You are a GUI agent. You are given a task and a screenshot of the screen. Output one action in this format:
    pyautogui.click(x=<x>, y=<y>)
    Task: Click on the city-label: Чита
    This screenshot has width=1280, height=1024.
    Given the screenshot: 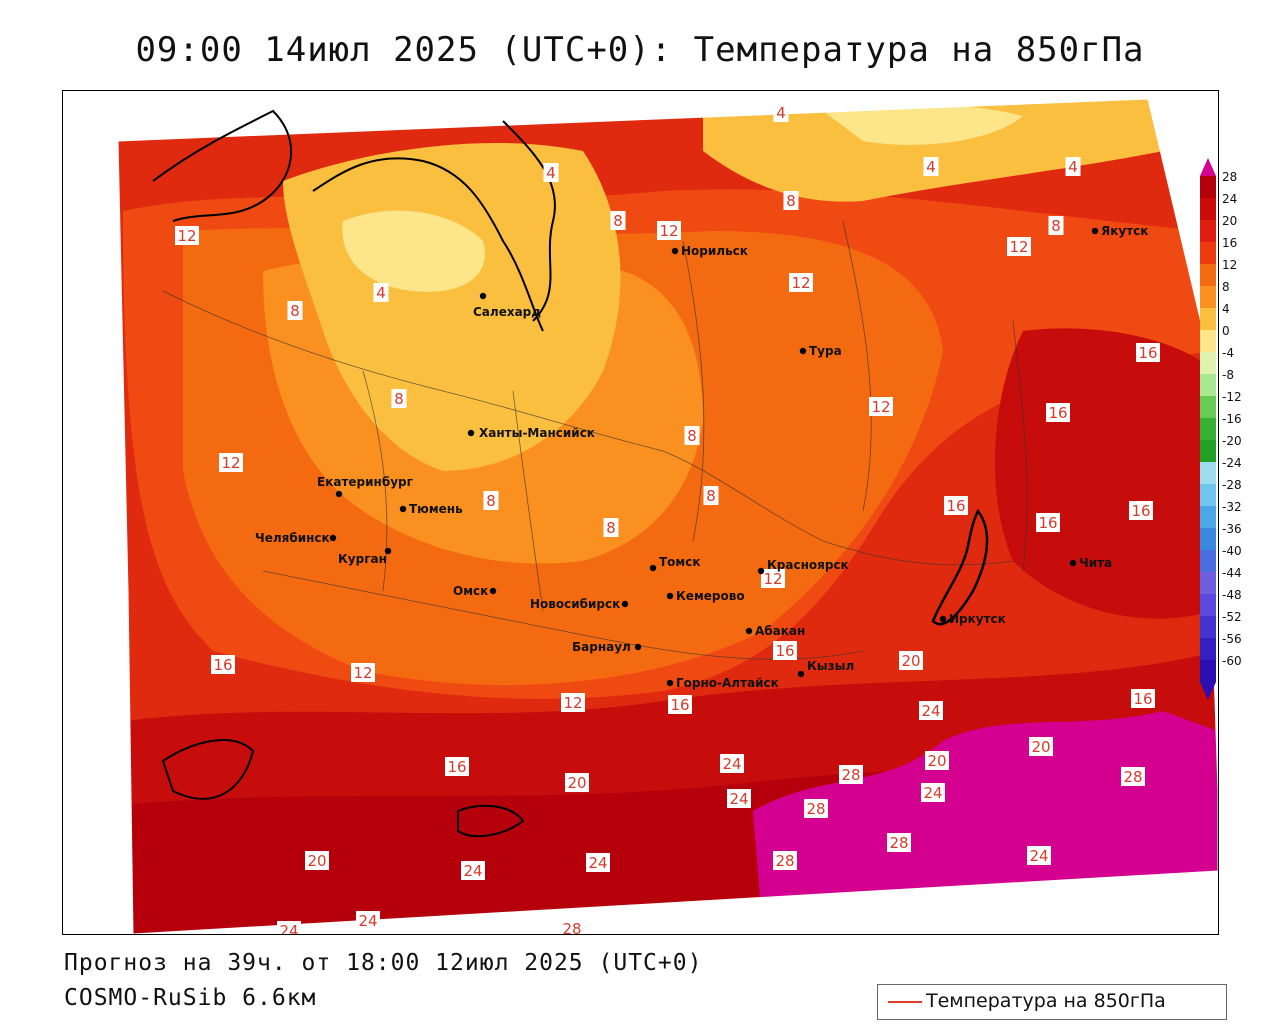 What is the action you would take?
    pyautogui.click(x=1095, y=563)
    